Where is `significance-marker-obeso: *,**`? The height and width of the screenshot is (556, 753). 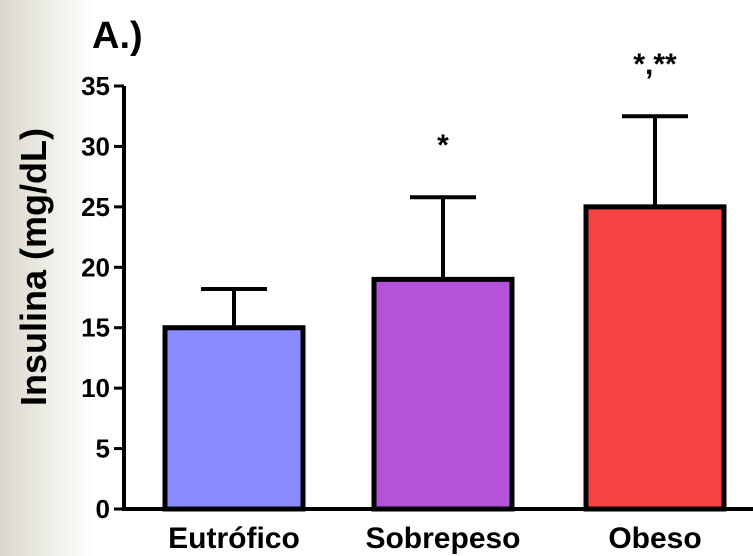 significance-marker-obeso: *,** is located at coordinates (655, 64).